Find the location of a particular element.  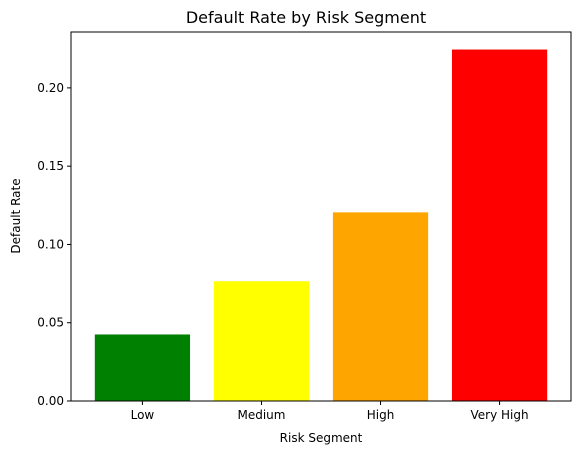

x-tick-label: High is located at coordinates (381, 415).